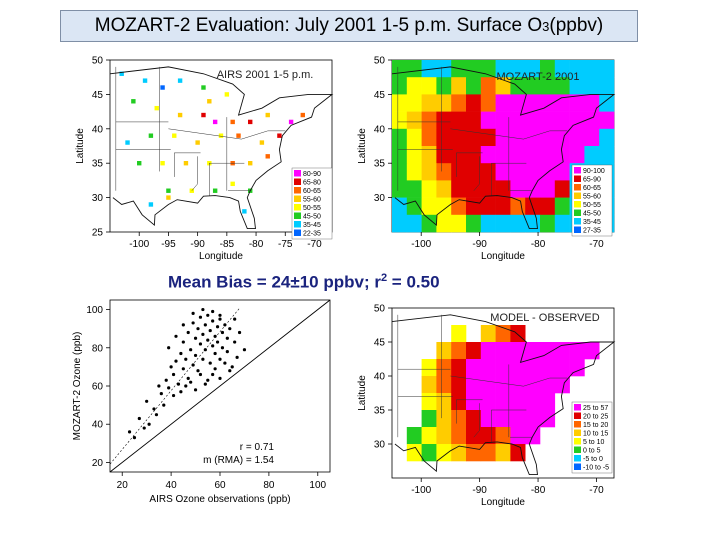 This screenshot has width=720, height=540. Describe the element at coordinates (257, 447) in the screenshot. I see `scatter-r-value: r = 0.71` at that location.